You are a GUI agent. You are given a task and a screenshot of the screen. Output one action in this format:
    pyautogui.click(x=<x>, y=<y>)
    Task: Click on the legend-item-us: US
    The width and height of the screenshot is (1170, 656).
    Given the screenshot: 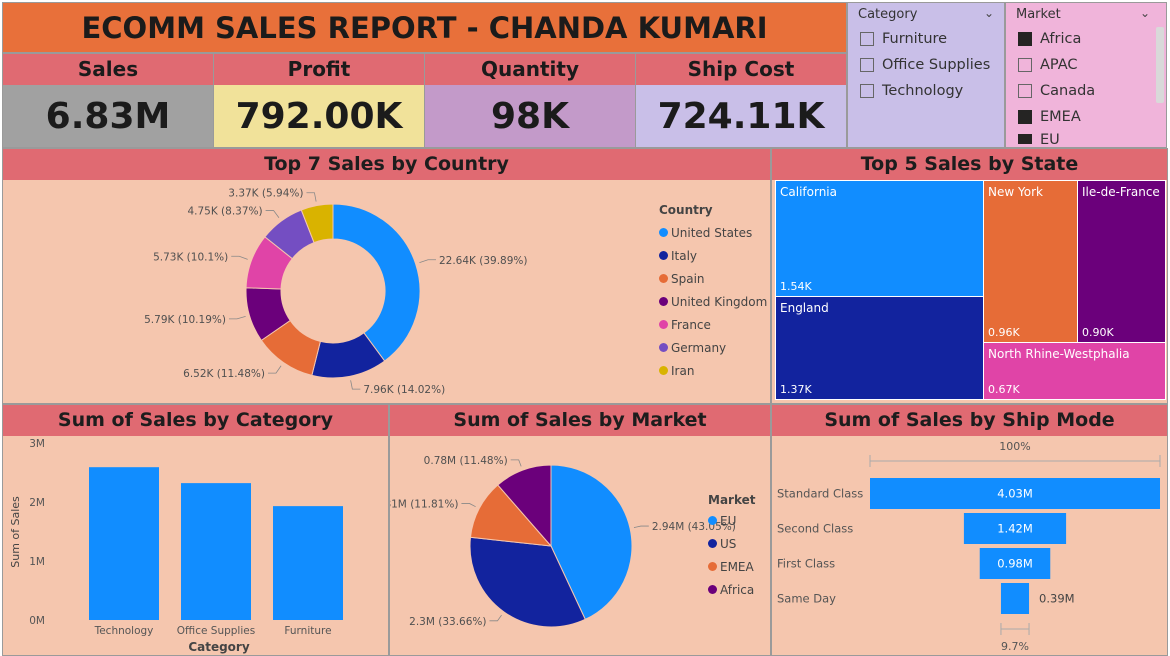 What is the action you would take?
    pyautogui.click(x=732, y=543)
    